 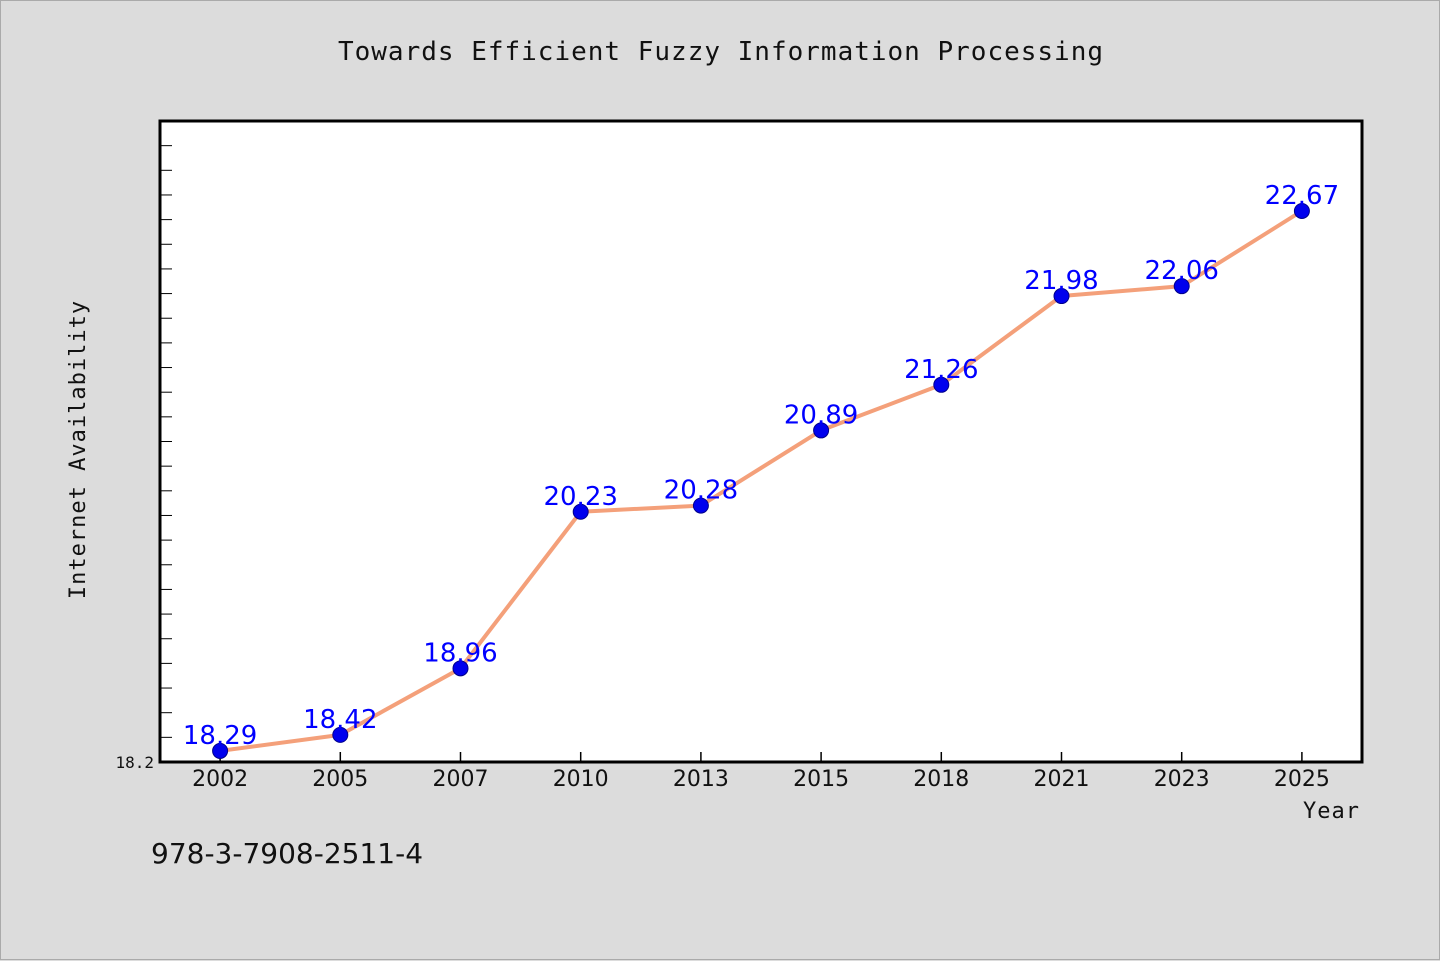 What do you see at coordinates (1182, 779) in the screenshot?
I see `x-tick-label: 2023` at bounding box center [1182, 779].